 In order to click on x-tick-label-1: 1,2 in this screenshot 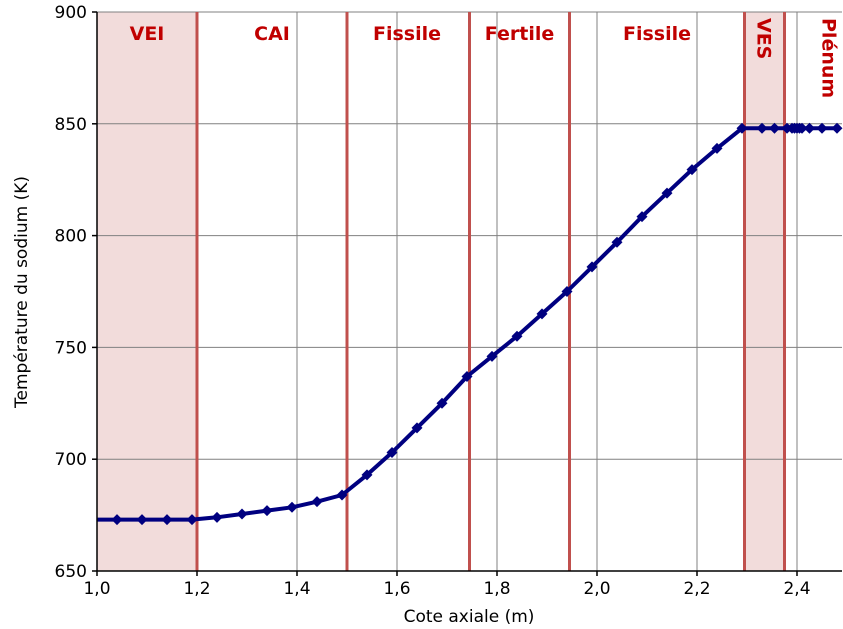, I will do `click(196, 589)`.